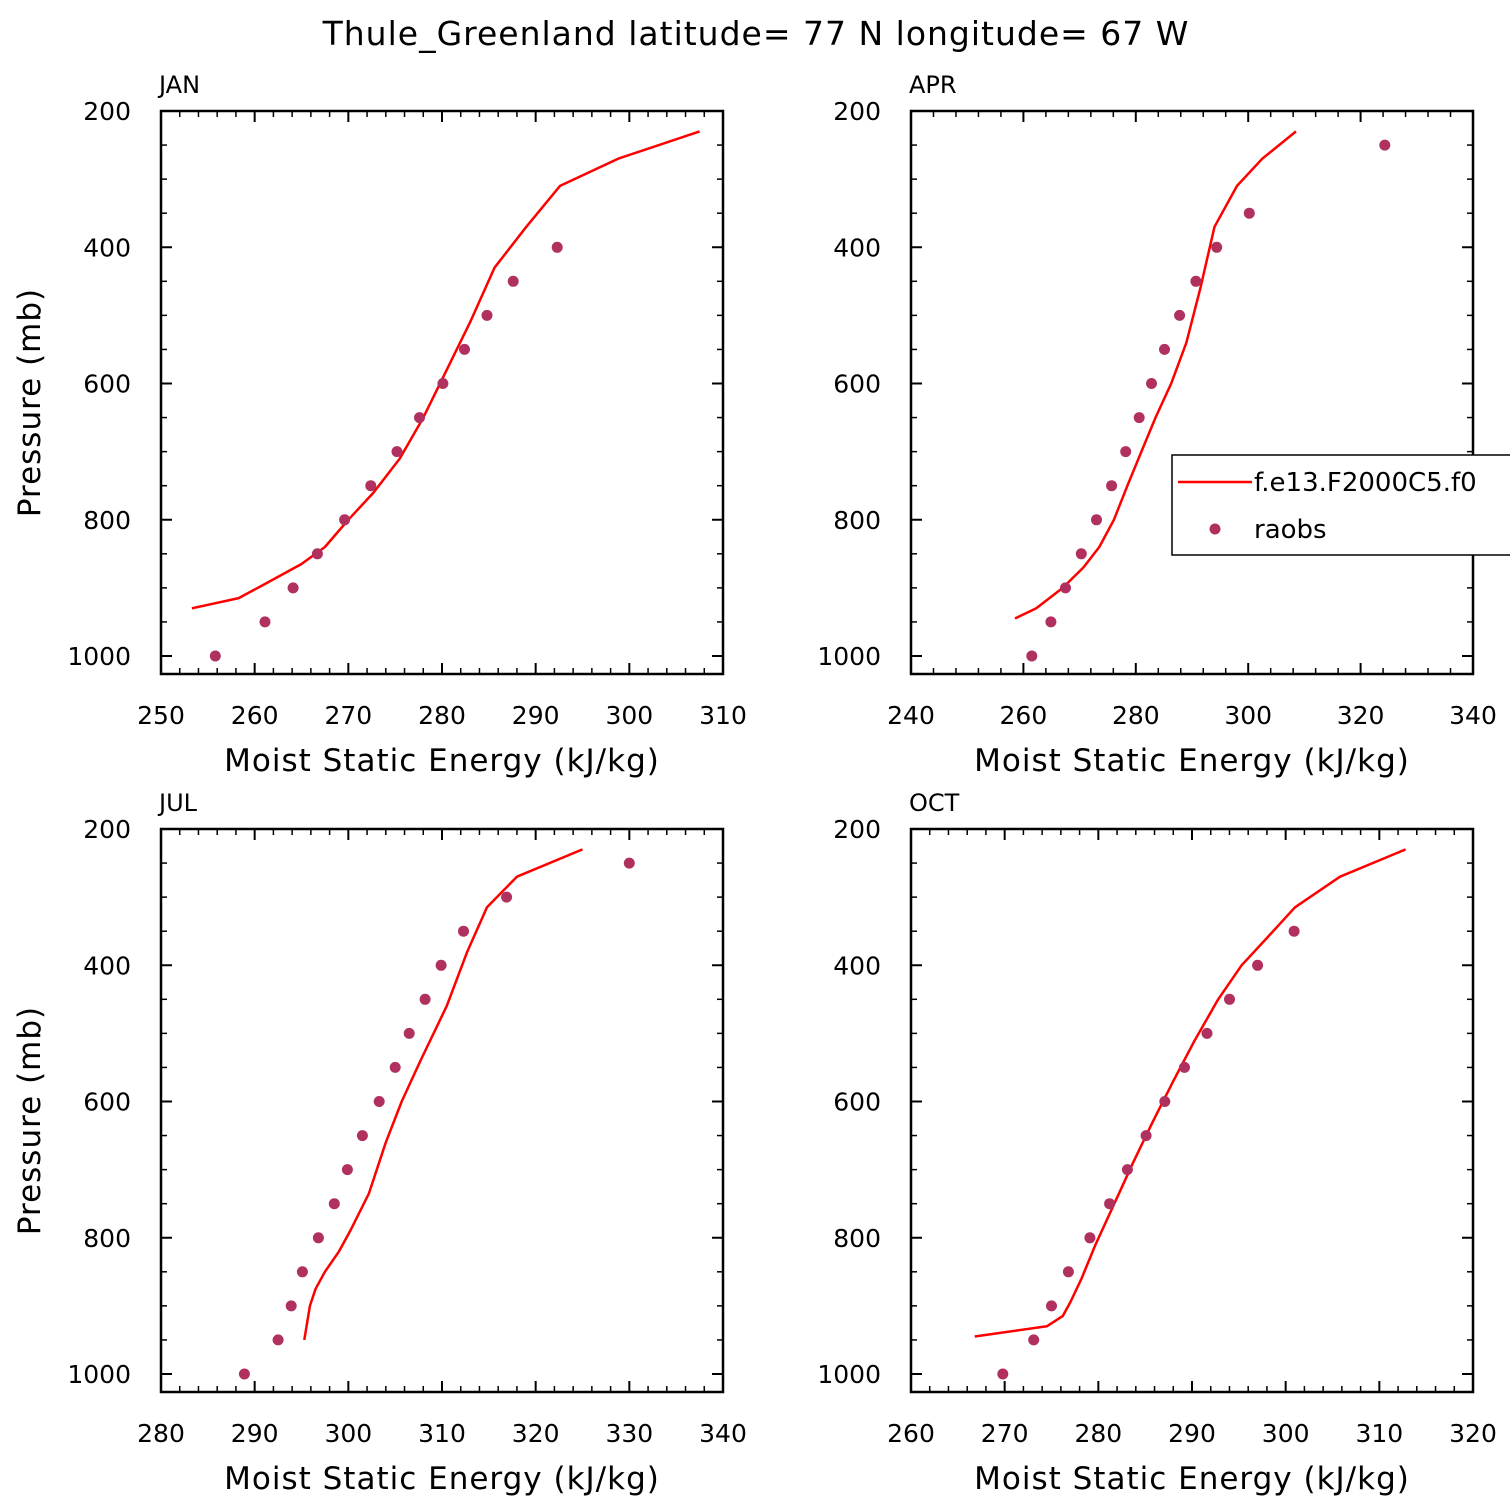 The height and width of the screenshot is (1510, 1510). I want to click on y-axis-label: Pressure (mb), so click(30, 402).